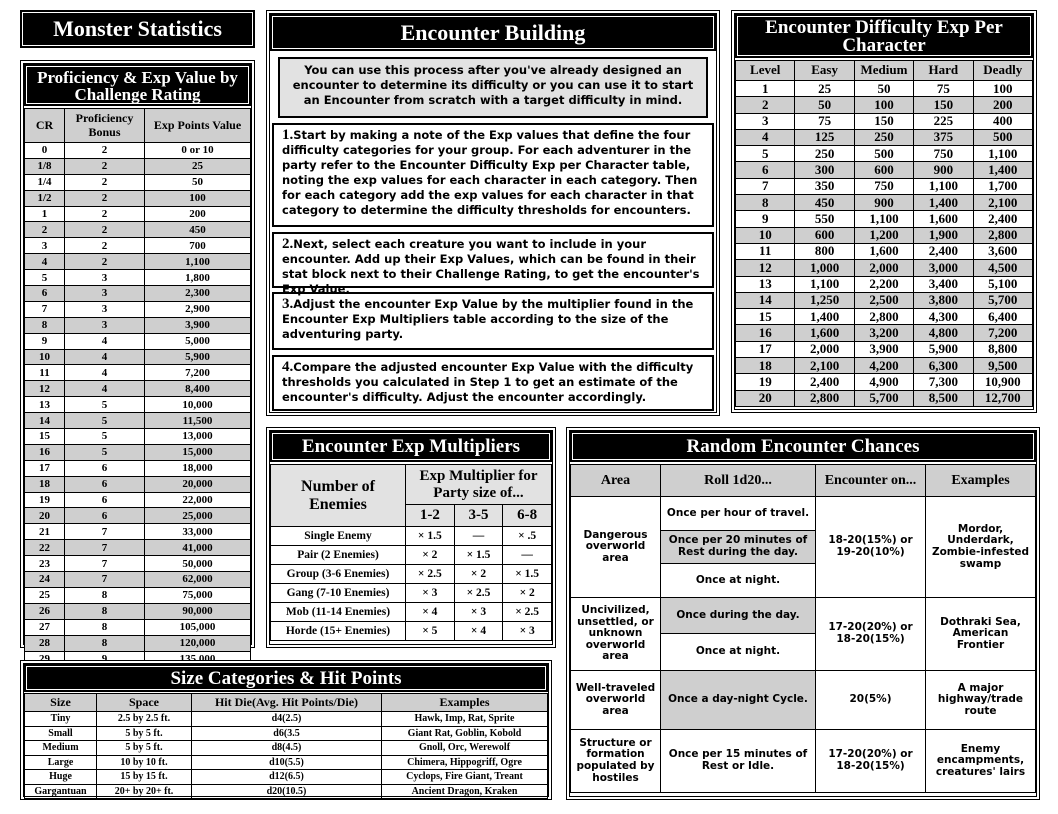  Describe the element at coordinates (738, 760) in the screenshot. I see `roll-cell: Once per 15 minutes of Rest or Idle.` at that location.